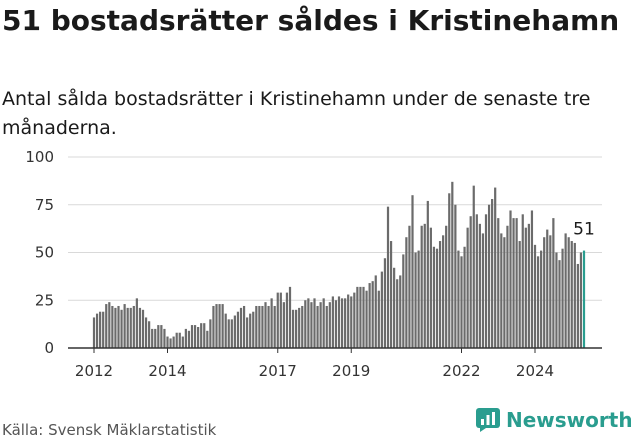 The width and height of the screenshot is (631, 439). I want to click on last-value-label: 51, so click(584, 230).